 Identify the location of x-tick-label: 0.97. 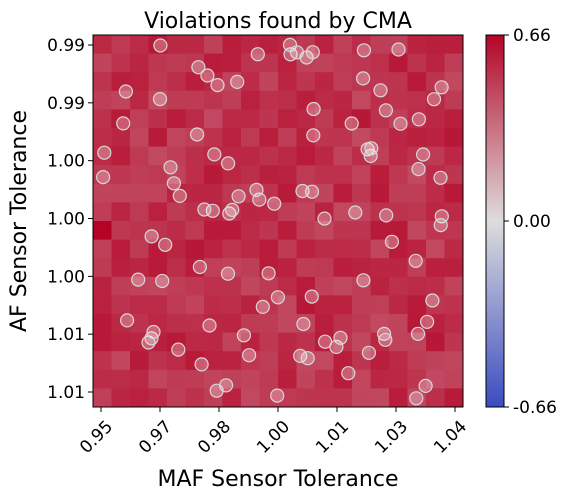
(155, 437).